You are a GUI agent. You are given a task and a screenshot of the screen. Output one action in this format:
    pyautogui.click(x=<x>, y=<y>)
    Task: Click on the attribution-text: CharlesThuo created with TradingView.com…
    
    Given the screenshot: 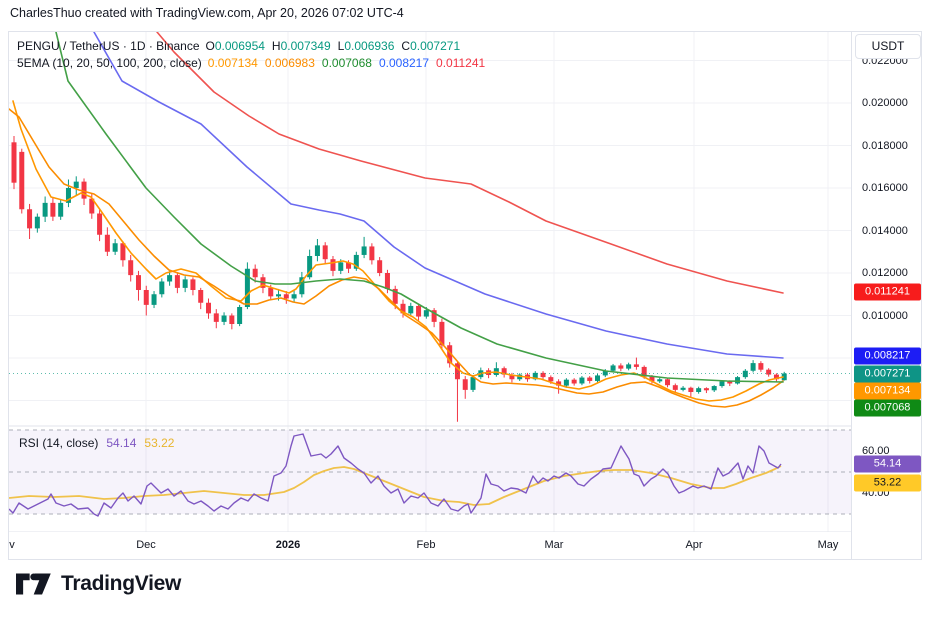 What is the action you would take?
    pyautogui.click(x=207, y=13)
    